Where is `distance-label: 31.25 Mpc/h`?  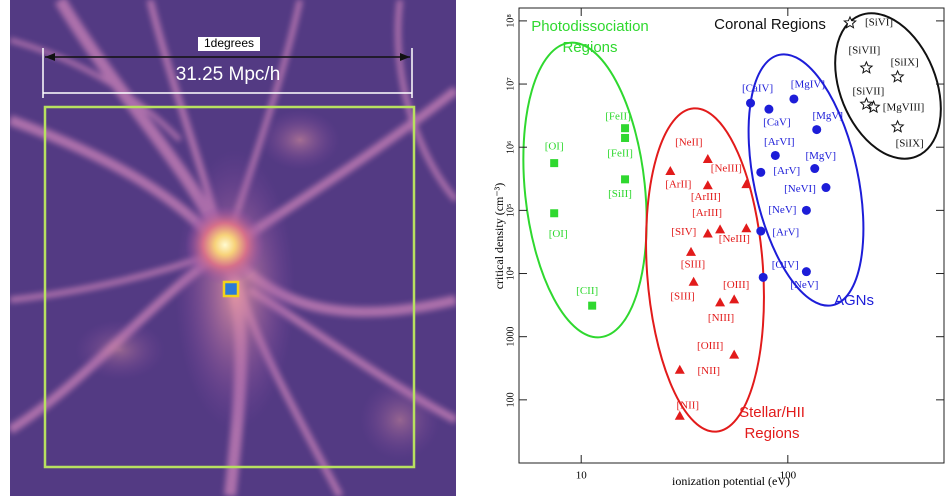 distance-label: 31.25 Mpc/h is located at coordinates (228, 74).